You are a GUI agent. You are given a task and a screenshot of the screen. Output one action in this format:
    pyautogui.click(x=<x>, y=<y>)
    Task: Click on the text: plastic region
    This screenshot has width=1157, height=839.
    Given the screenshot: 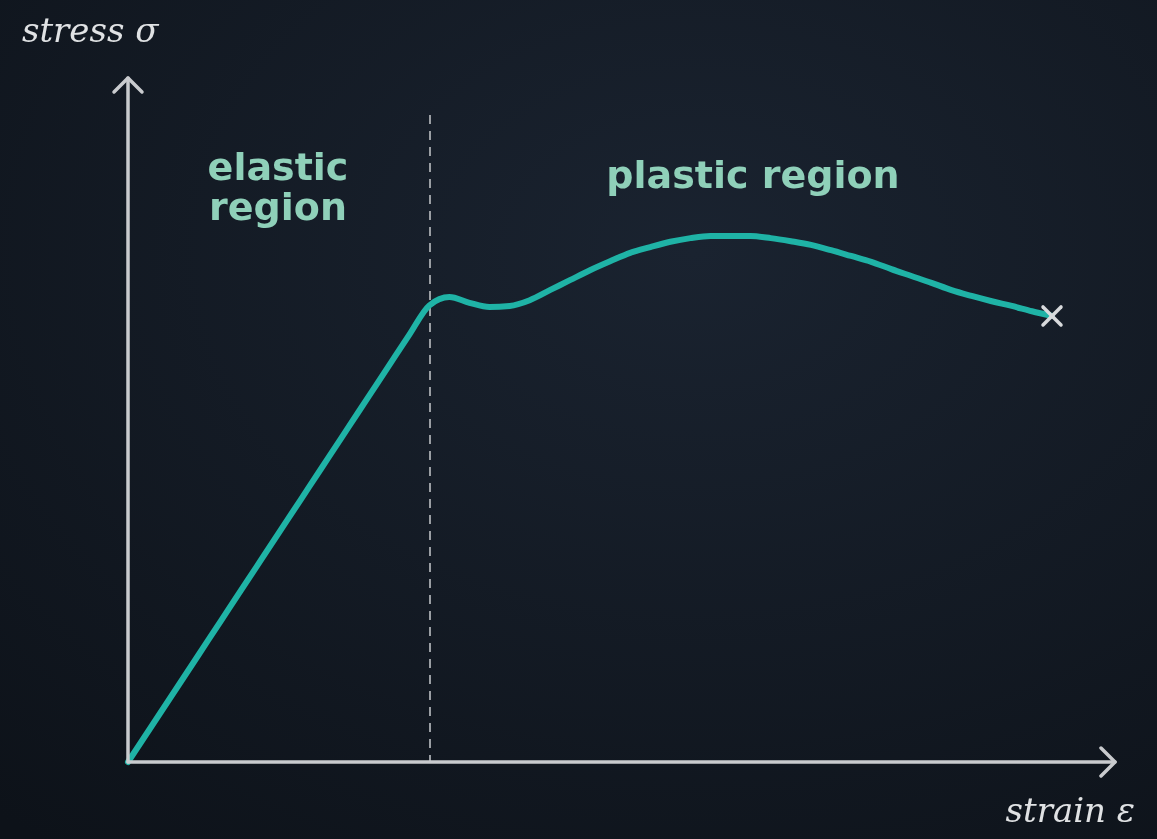 What is the action you would take?
    pyautogui.click(x=753, y=175)
    